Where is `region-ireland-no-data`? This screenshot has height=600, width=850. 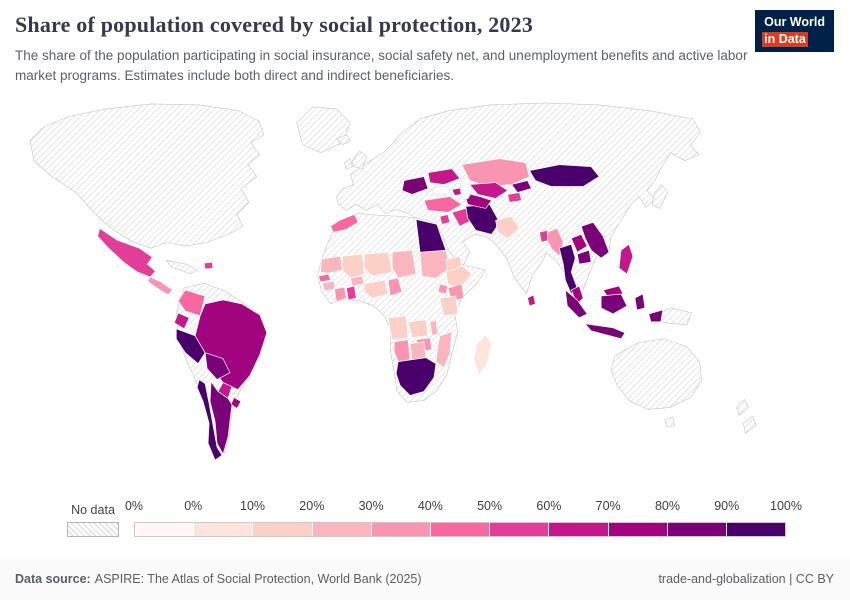 region-ireland-no-data is located at coordinates (348, 163).